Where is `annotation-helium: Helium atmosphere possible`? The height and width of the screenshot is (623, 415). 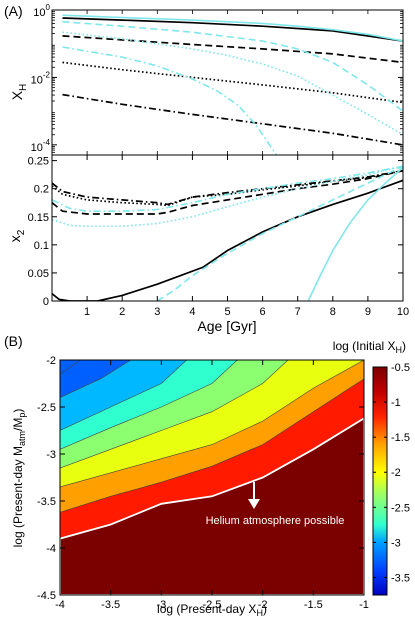
annotation-helium: Helium atmosphere possible is located at coordinates (275, 521).